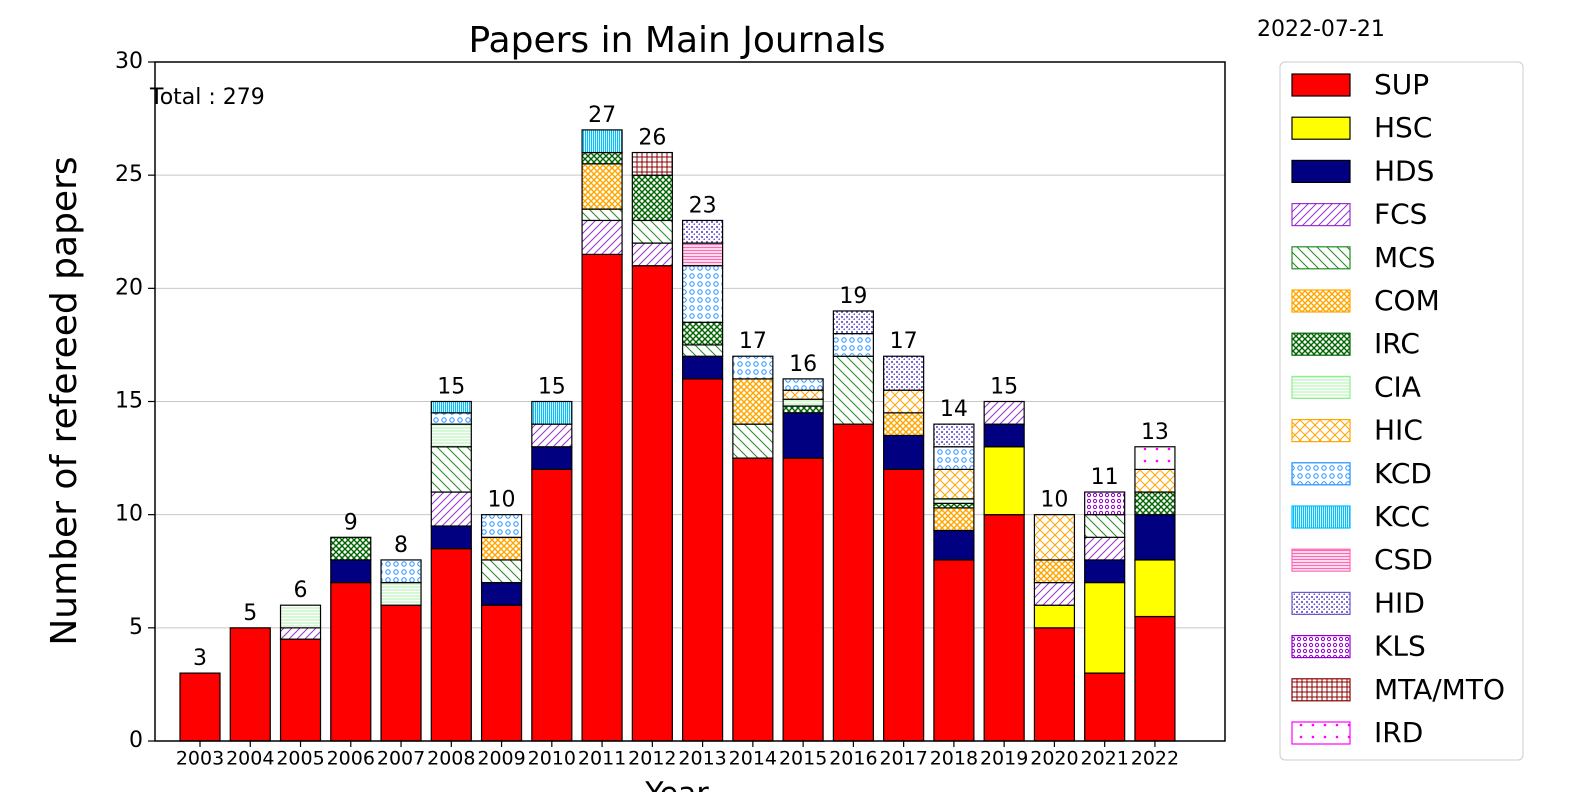 This screenshot has height=792, width=1596. What do you see at coordinates (1398, 732) in the screenshot?
I see `legend-label: IRD` at bounding box center [1398, 732].